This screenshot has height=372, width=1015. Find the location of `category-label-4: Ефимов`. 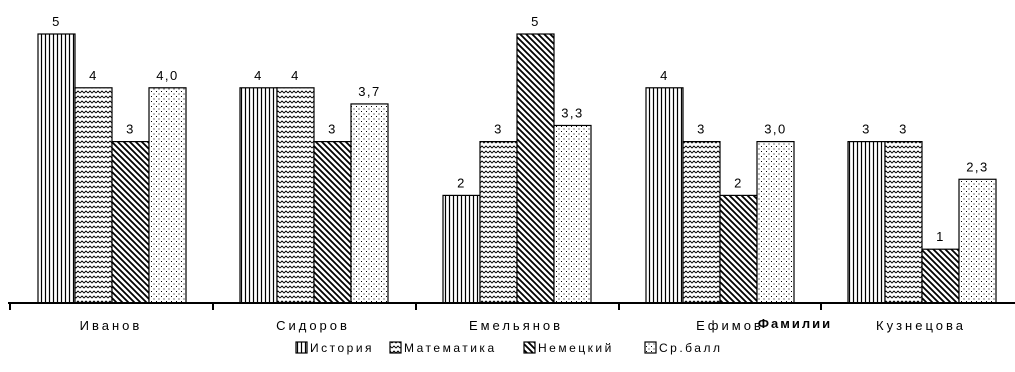

category-label-4: Ефимов is located at coordinates (730, 325).